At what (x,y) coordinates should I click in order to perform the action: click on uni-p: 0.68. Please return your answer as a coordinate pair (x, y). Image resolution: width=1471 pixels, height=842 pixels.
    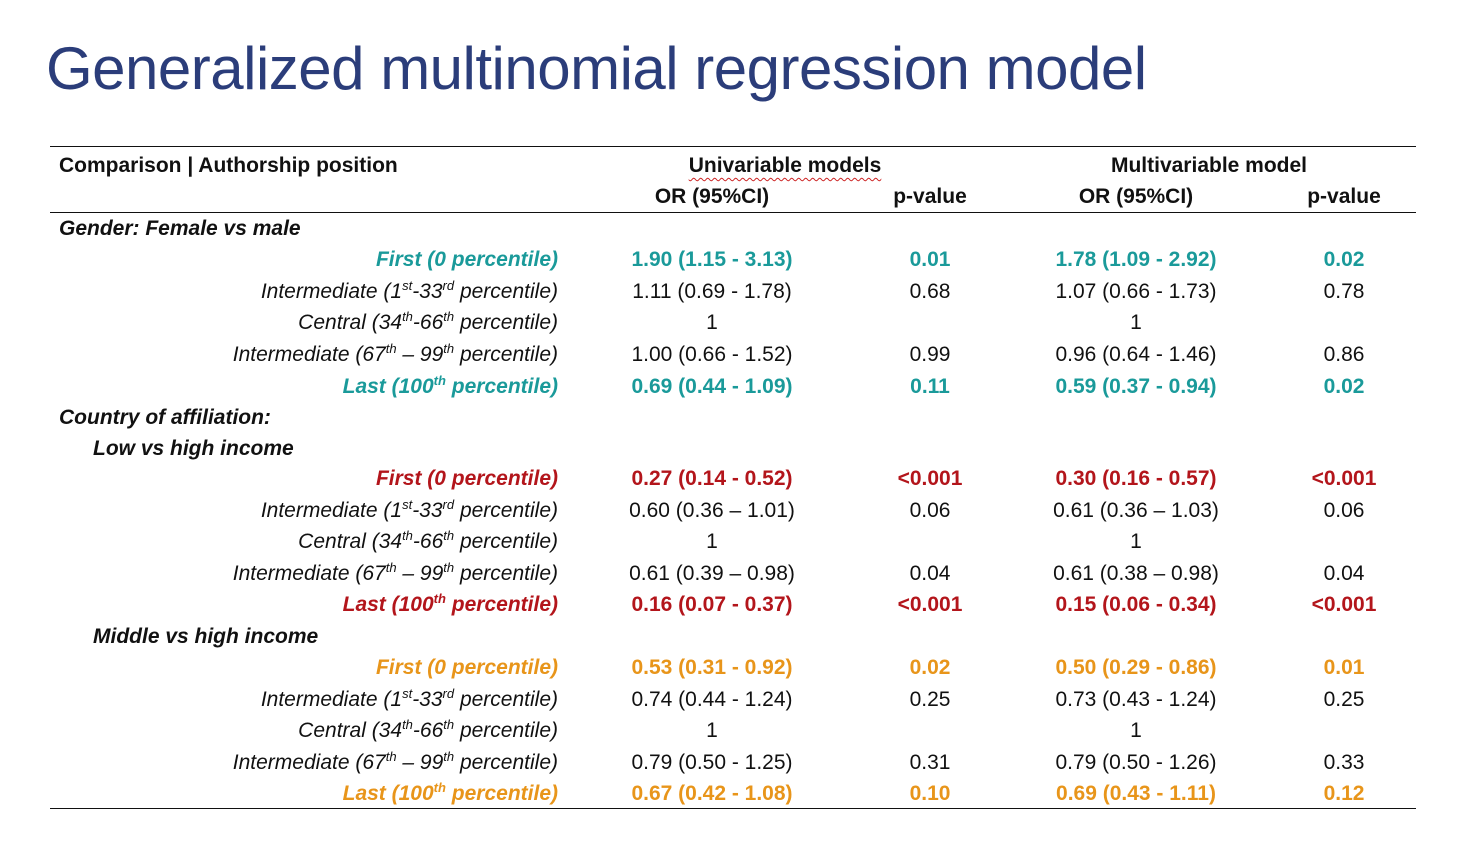
    Looking at the image, I should click on (930, 291).